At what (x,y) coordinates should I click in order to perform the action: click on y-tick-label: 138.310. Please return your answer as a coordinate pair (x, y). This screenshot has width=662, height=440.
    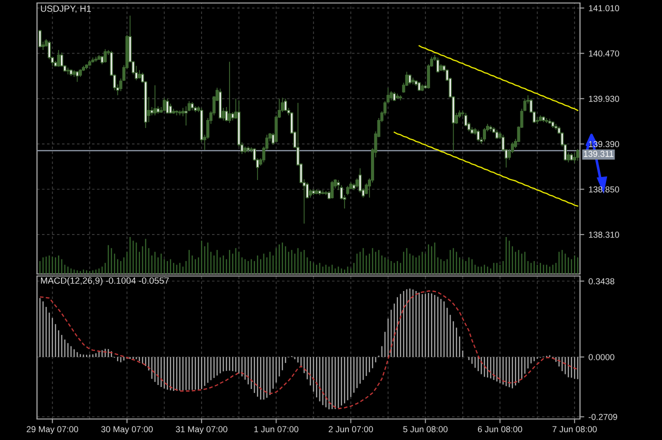
    Looking at the image, I should click on (604, 235).